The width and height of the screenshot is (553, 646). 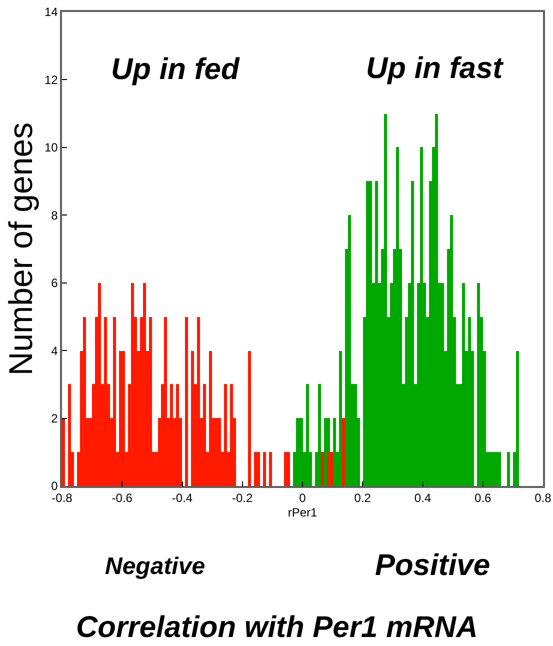 What do you see at coordinates (543, 498) in the screenshot?
I see `x-tick-label: 0.8` at bounding box center [543, 498].